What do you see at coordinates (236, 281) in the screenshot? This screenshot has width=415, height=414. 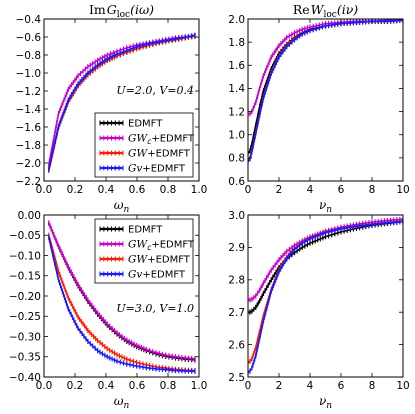 I see `y-tick-label: 2.8` at bounding box center [236, 281].